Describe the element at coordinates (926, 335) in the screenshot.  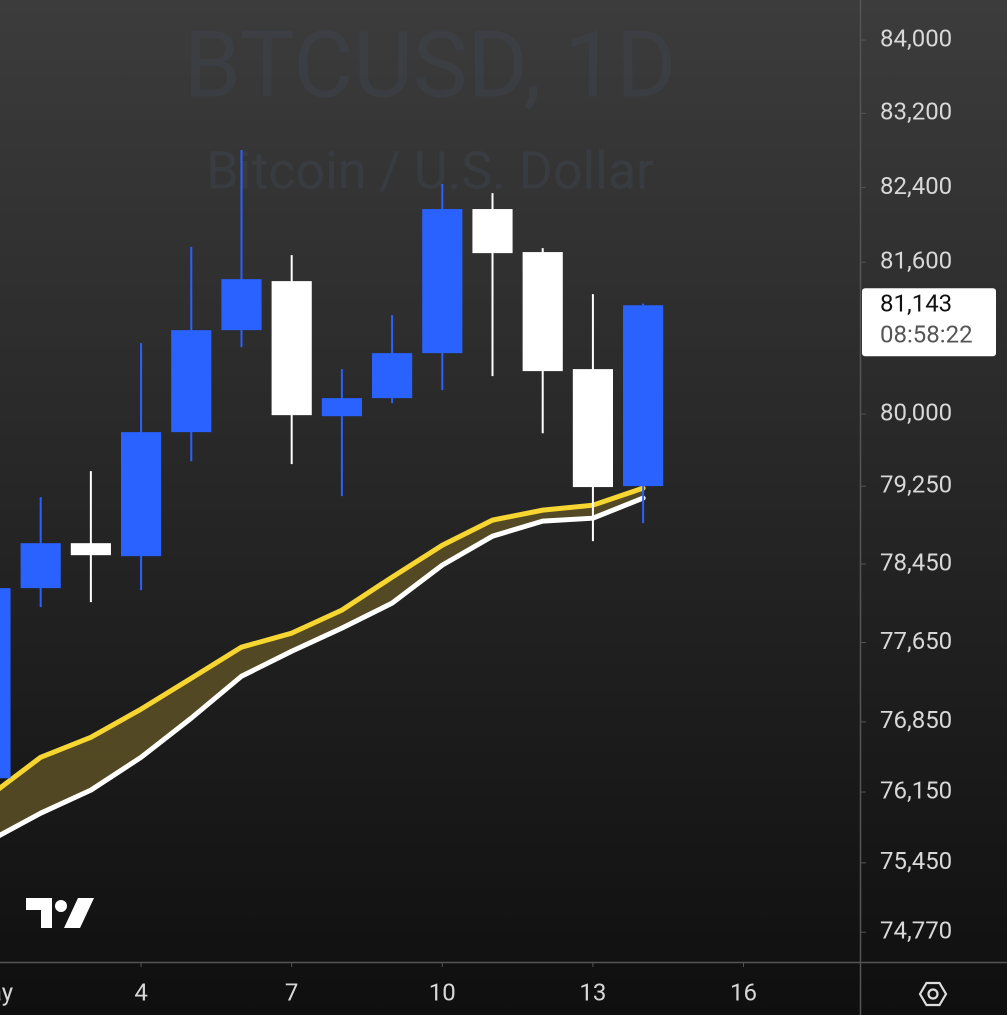
I see `countdown-label: 08:58:22` at that location.